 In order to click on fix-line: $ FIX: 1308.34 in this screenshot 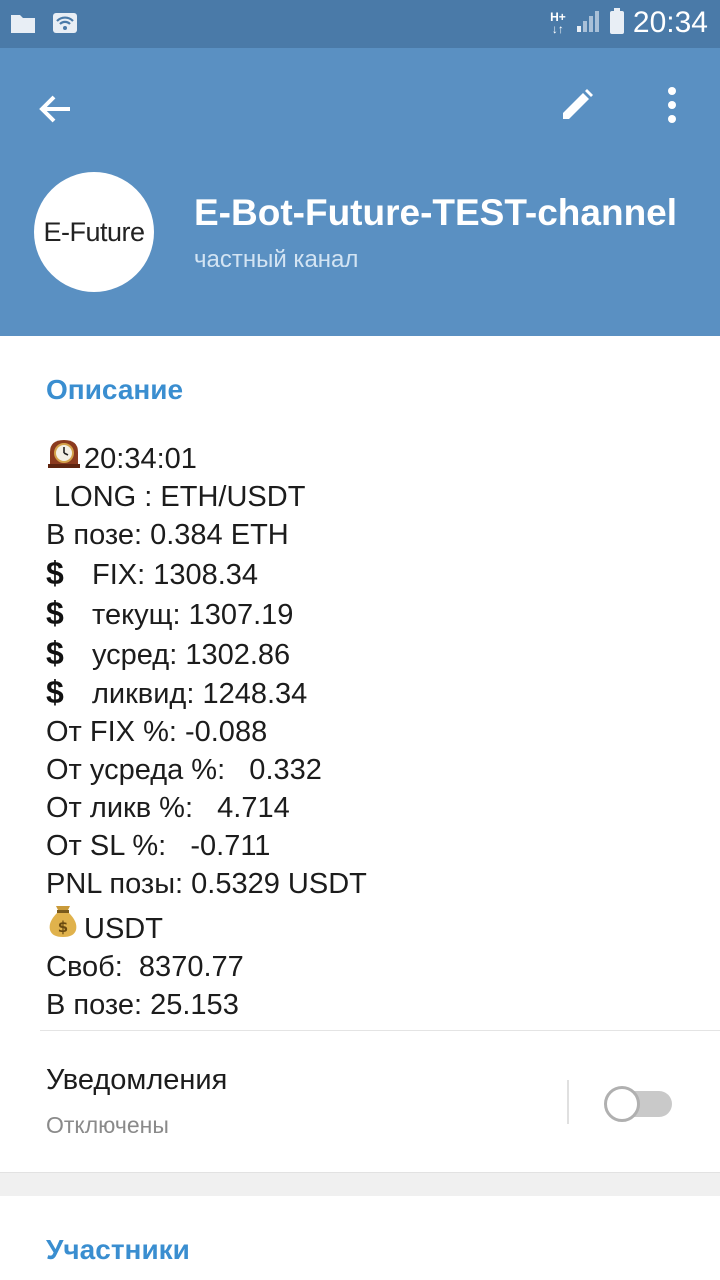, I will do `click(376, 575)`.